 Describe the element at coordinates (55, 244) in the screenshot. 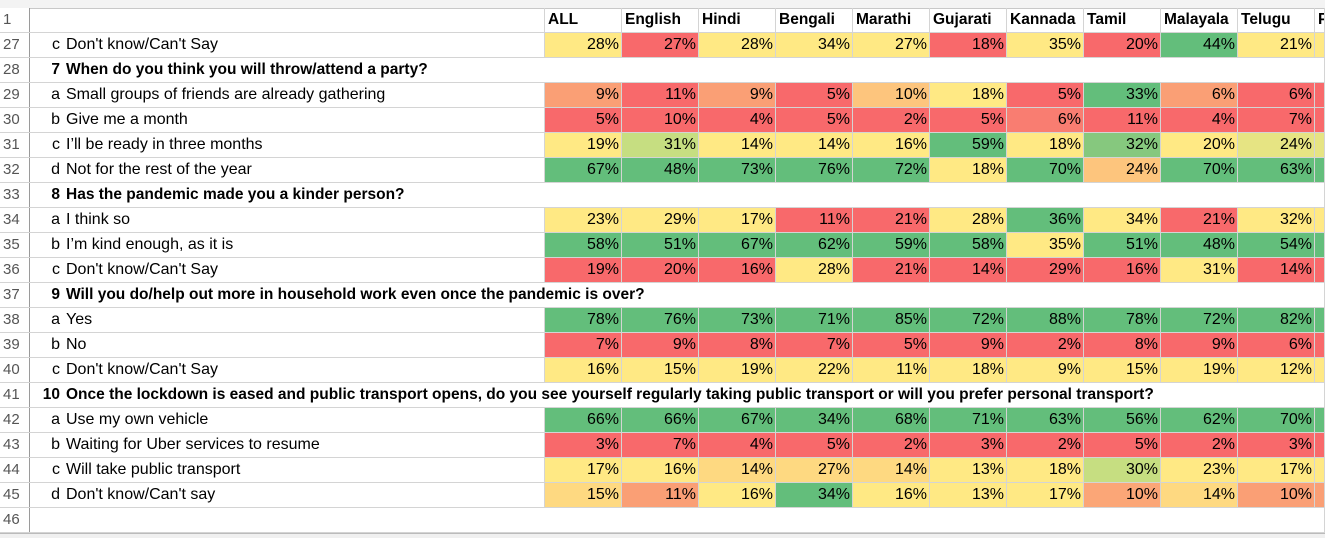

I see `option-letter-cell: b` at that location.